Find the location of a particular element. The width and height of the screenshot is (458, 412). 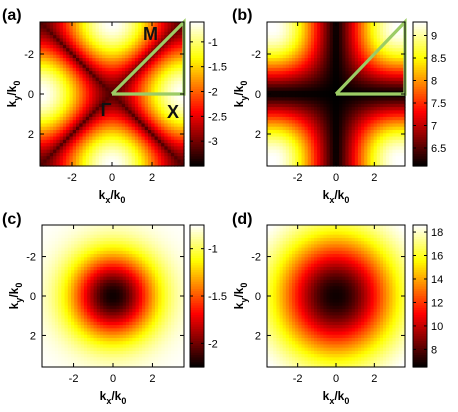

colorbar-tick-label: -1 is located at coordinates (213, 43).